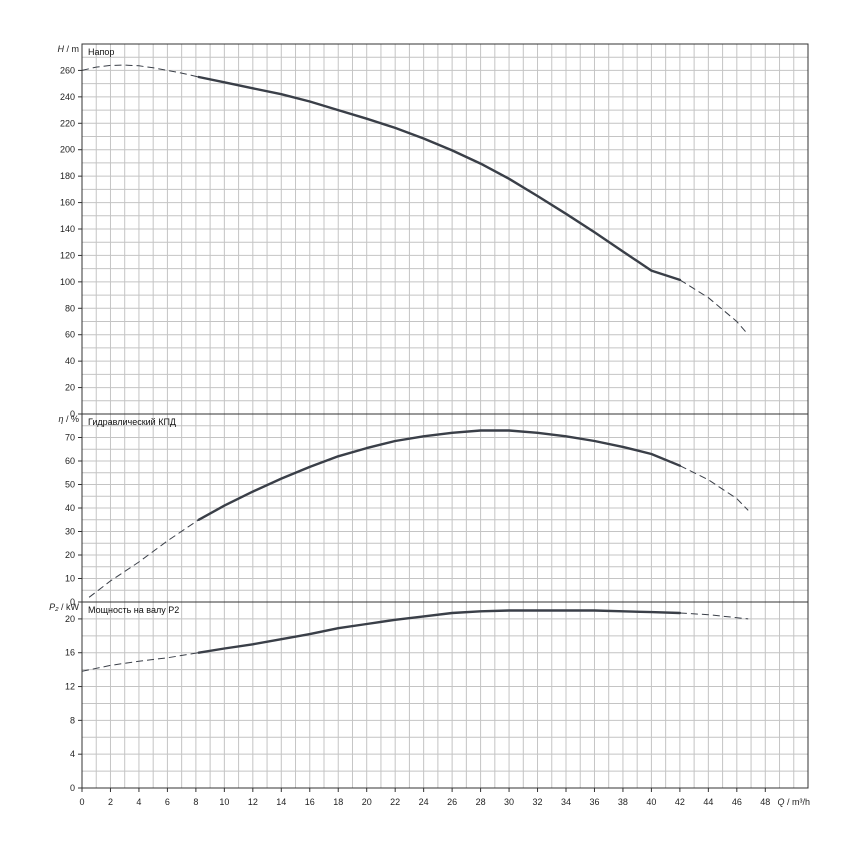 This screenshot has height=850, width=850. I want to click on y-axis-unit: / m, so click(71, 49).